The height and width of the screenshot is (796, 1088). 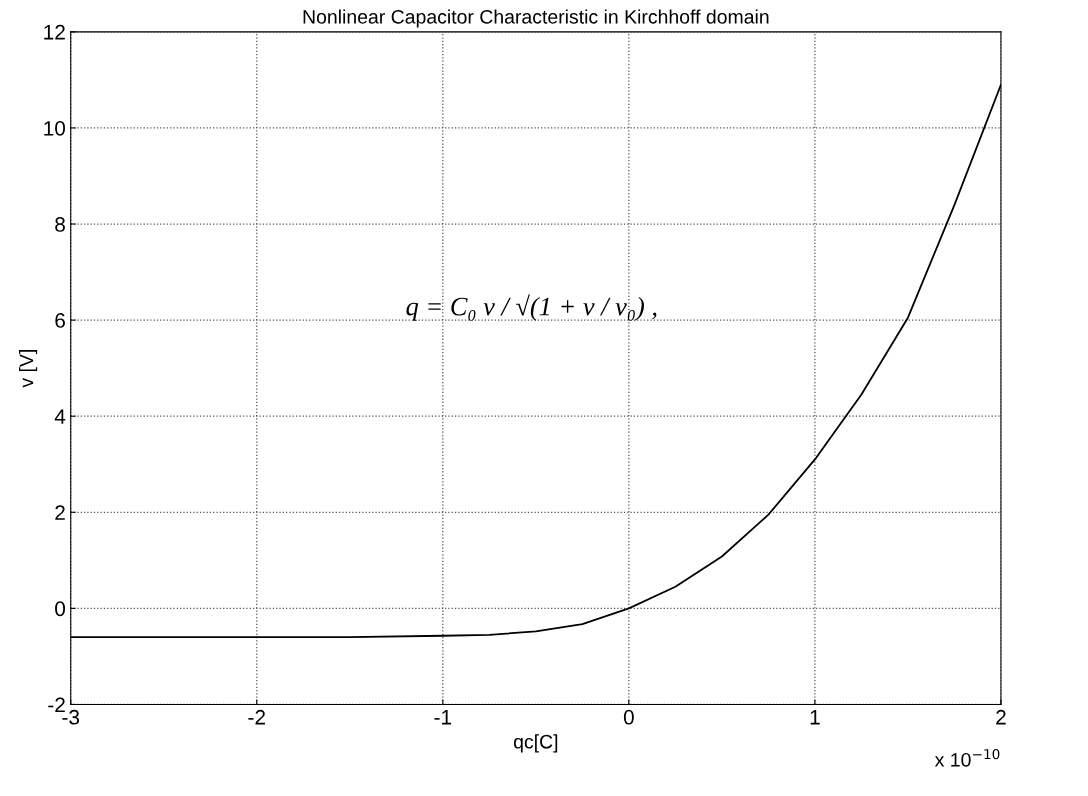 What do you see at coordinates (60, 416) in the screenshot?
I see `y-tick-label: 4` at bounding box center [60, 416].